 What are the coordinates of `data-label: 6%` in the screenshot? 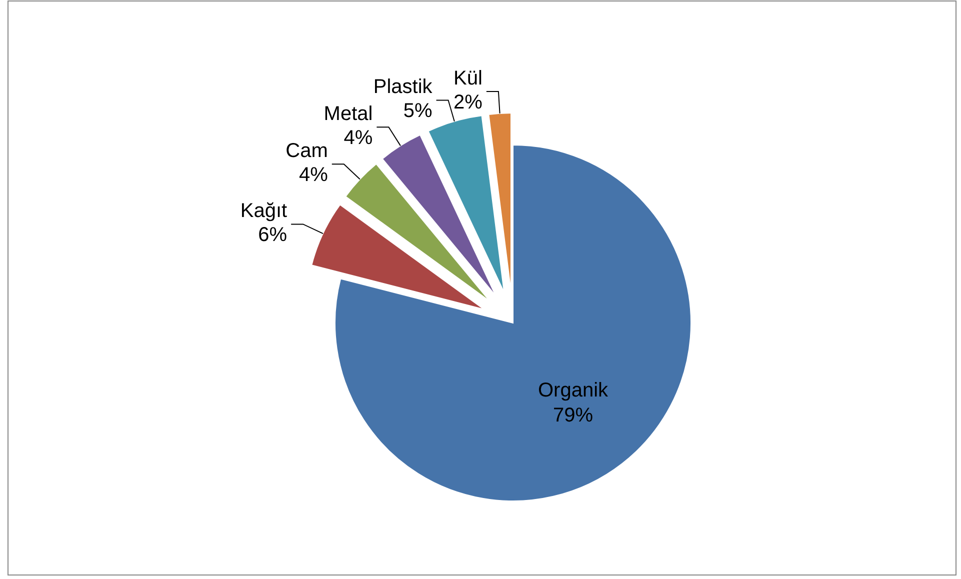 It's located at (273, 235).